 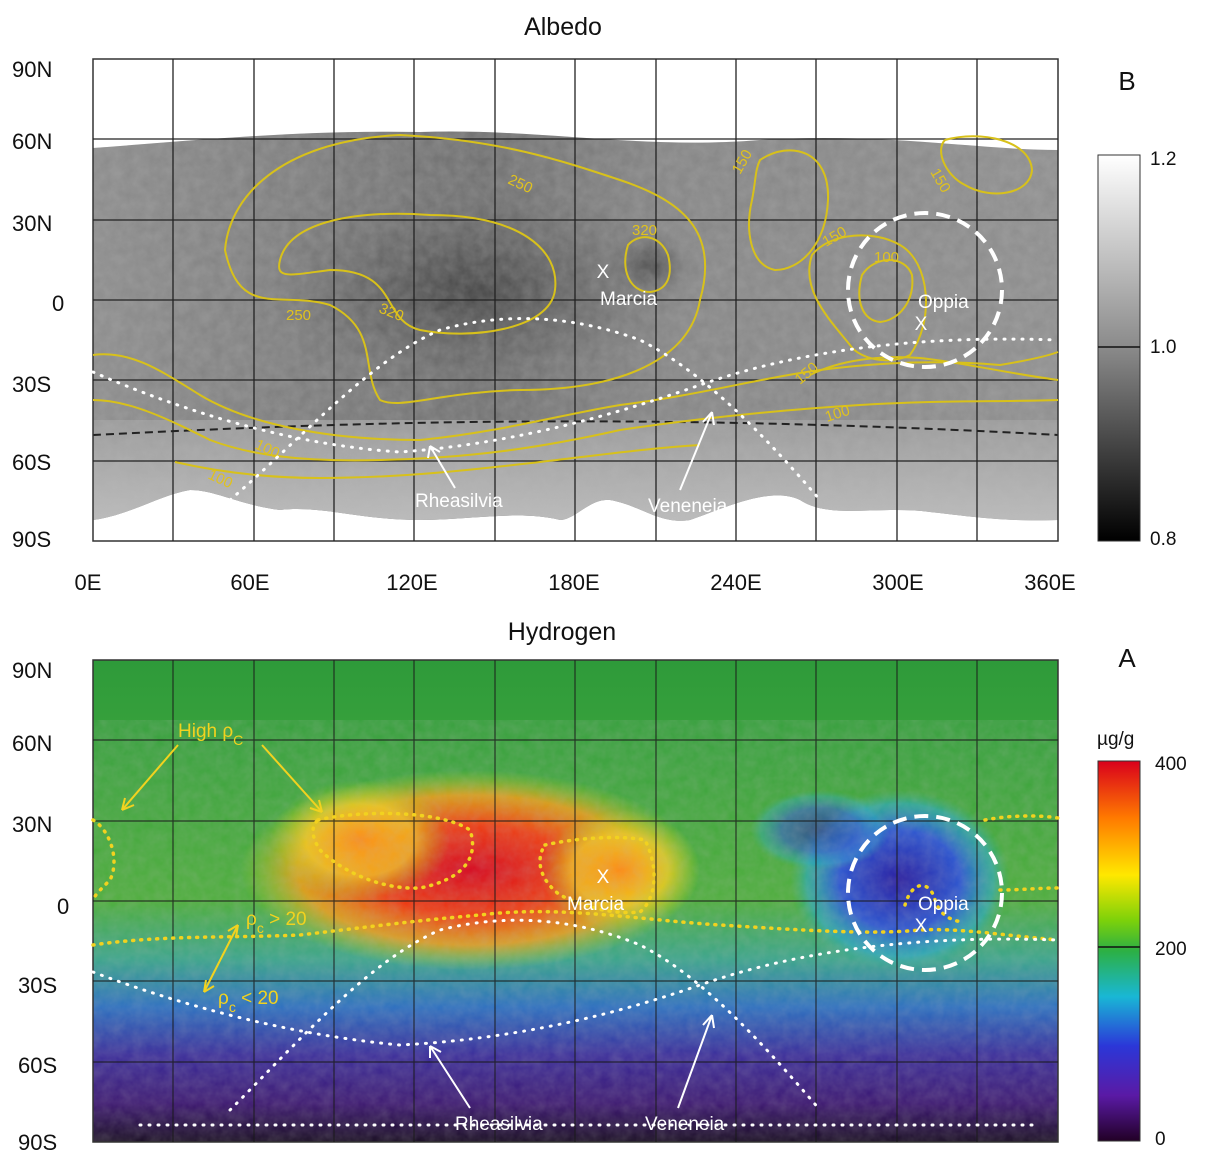 What do you see at coordinates (276, 922) in the screenshot?
I see `rho-gt-20-label: ρc > 20` at bounding box center [276, 922].